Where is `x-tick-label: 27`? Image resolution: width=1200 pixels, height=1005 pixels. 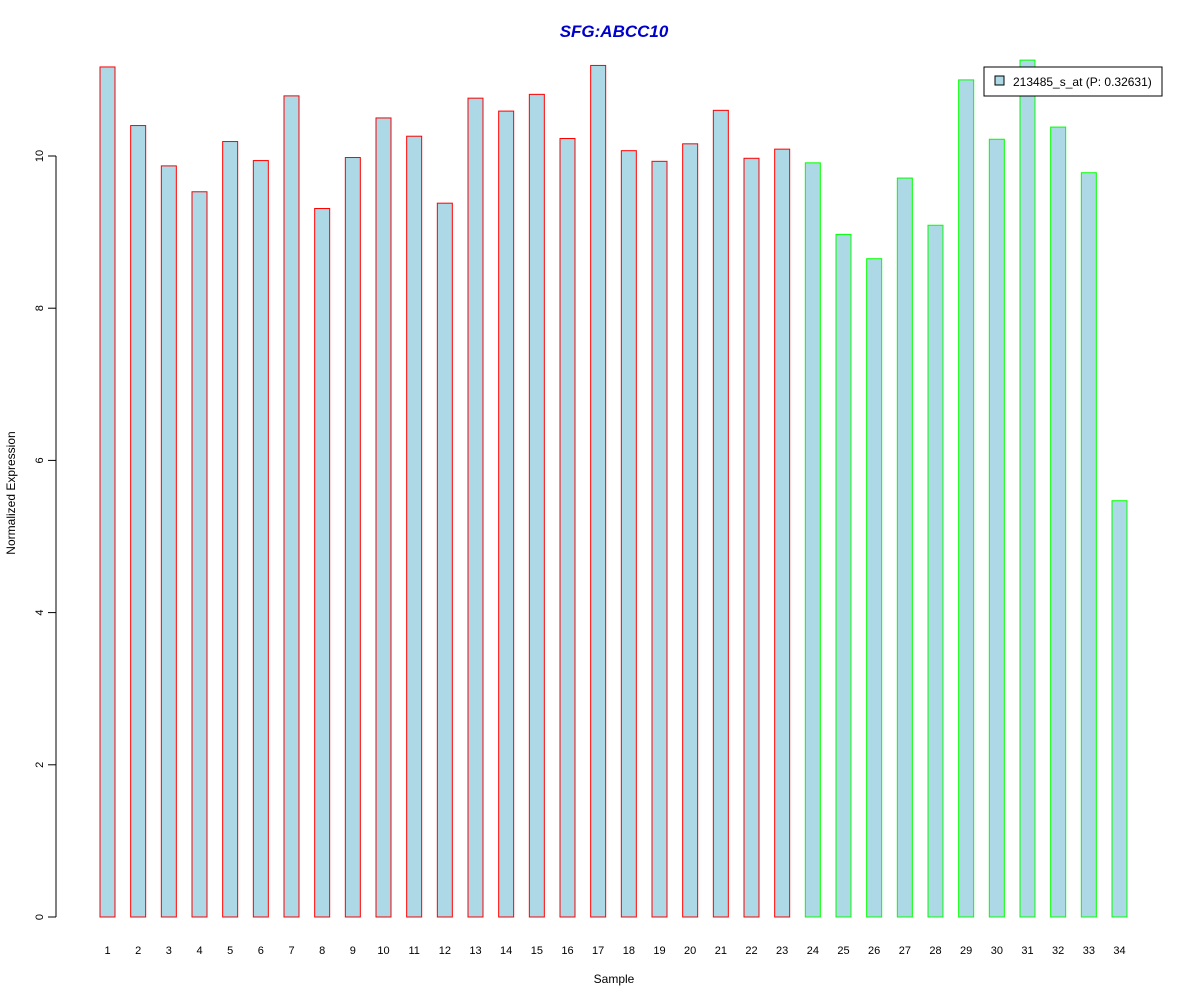
x-tick-label: 27 is located at coordinates (905, 951).